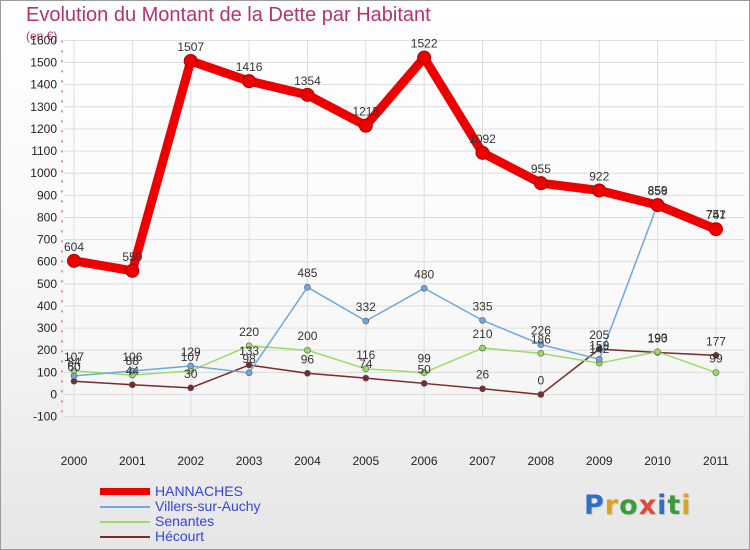  I want to click on data-label: 50, so click(424, 369).